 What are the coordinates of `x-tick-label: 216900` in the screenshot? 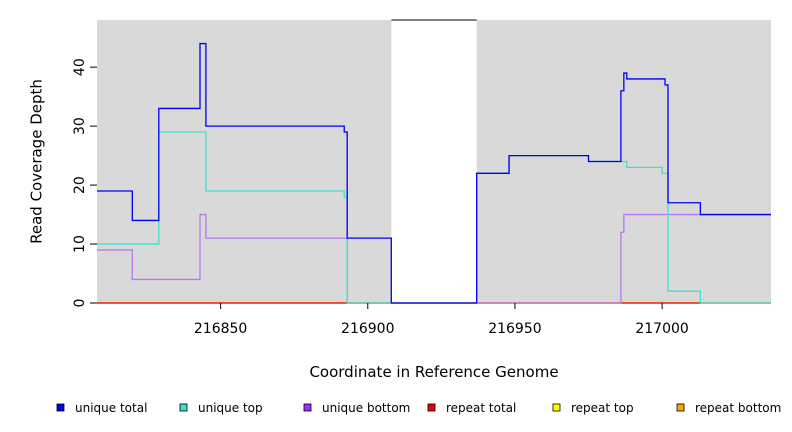 It's located at (367, 329).